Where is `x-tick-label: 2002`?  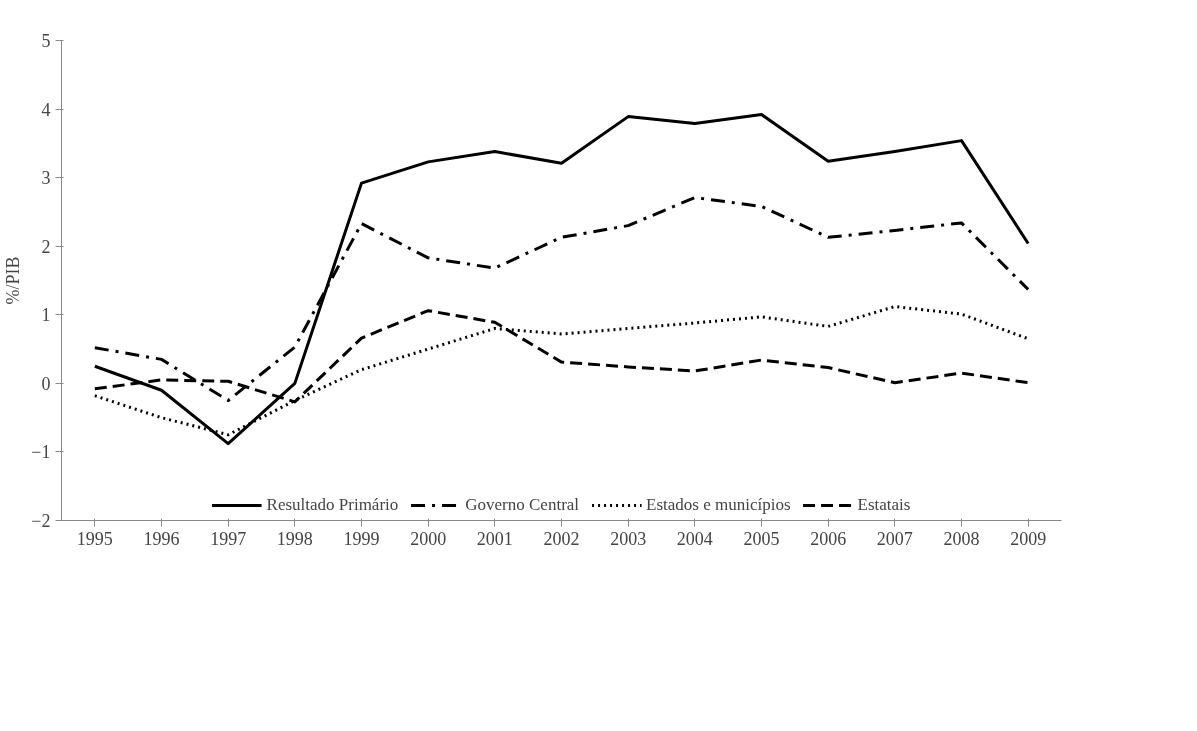
x-tick-label: 2002 is located at coordinates (561, 538).